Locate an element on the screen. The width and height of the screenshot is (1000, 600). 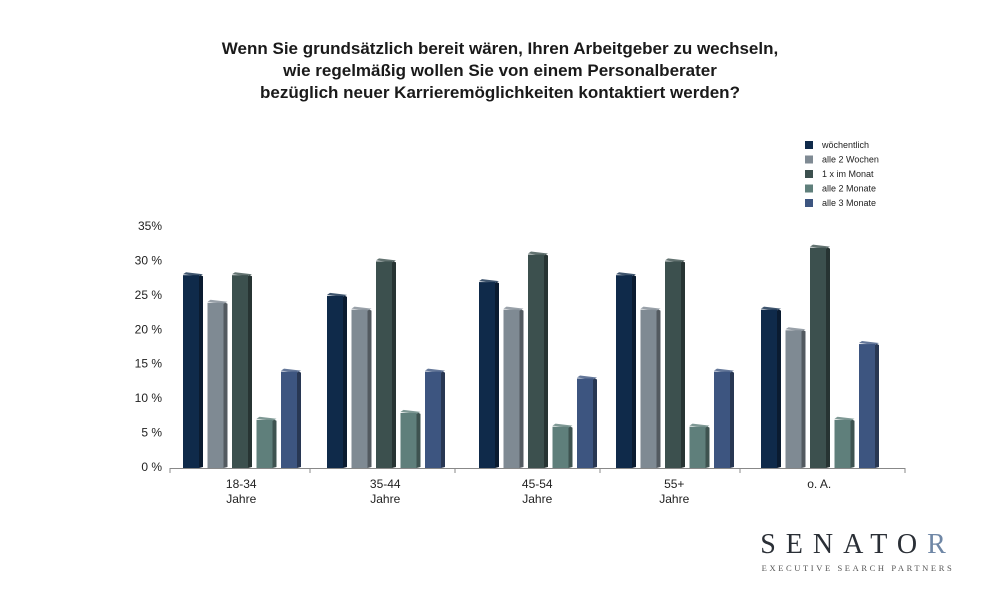
legend-label: alle 2 Wochen is located at coordinates (850, 160).